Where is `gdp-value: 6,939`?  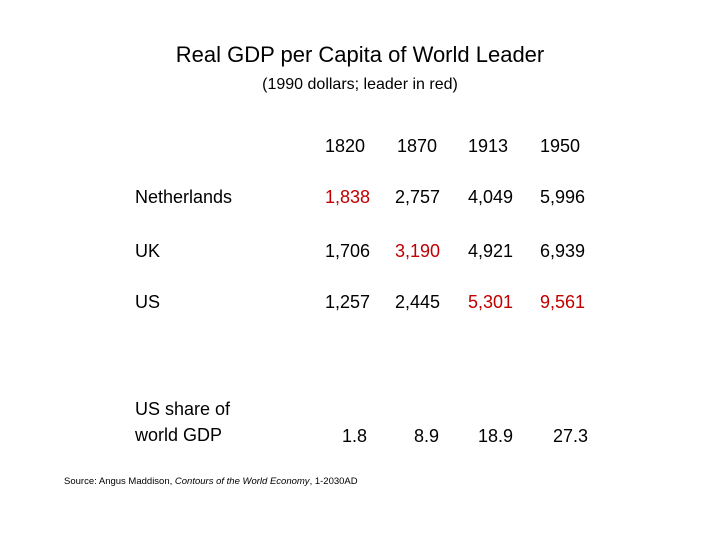
gdp-value: 6,939 is located at coordinates (563, 251).